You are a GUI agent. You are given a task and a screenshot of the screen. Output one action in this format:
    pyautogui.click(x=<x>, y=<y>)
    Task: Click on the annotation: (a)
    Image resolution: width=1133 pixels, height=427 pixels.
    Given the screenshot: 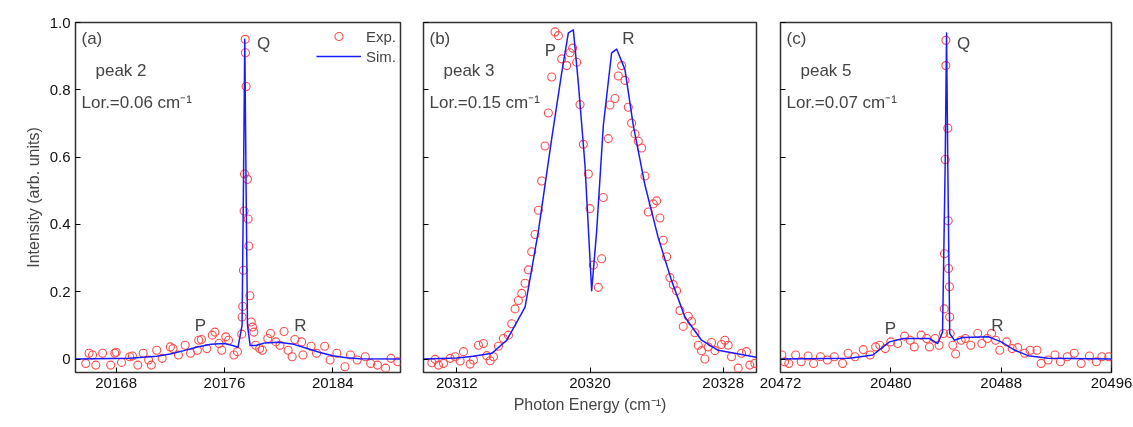 What is the action you would take?
    pyautogui.click(x=92, y=38)
    